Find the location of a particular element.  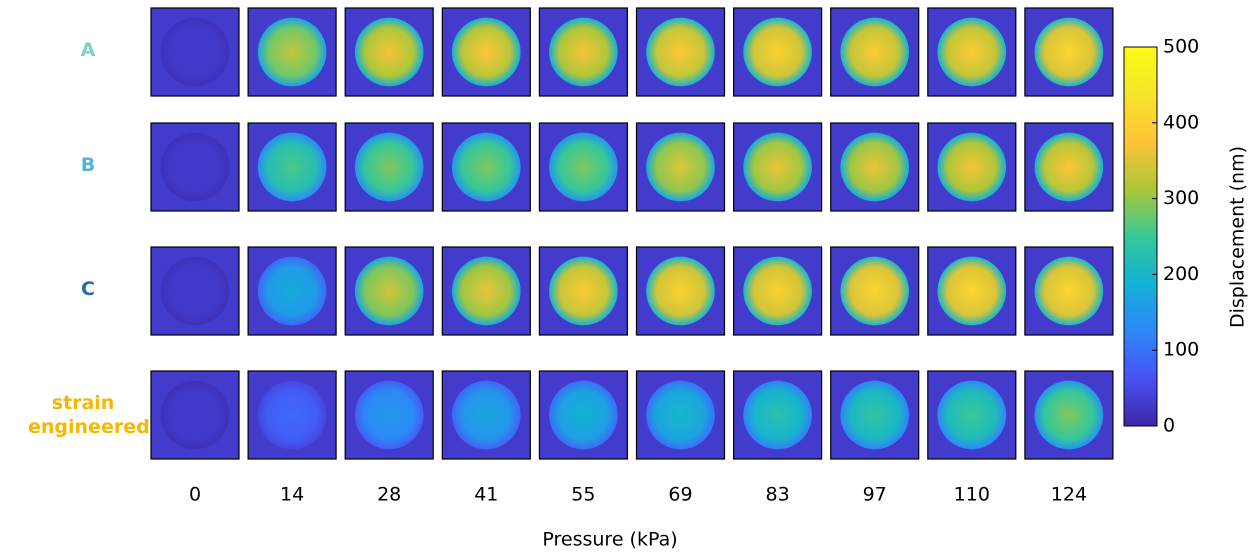

x-tick-label: 14 is located at coordinates (292, 495).